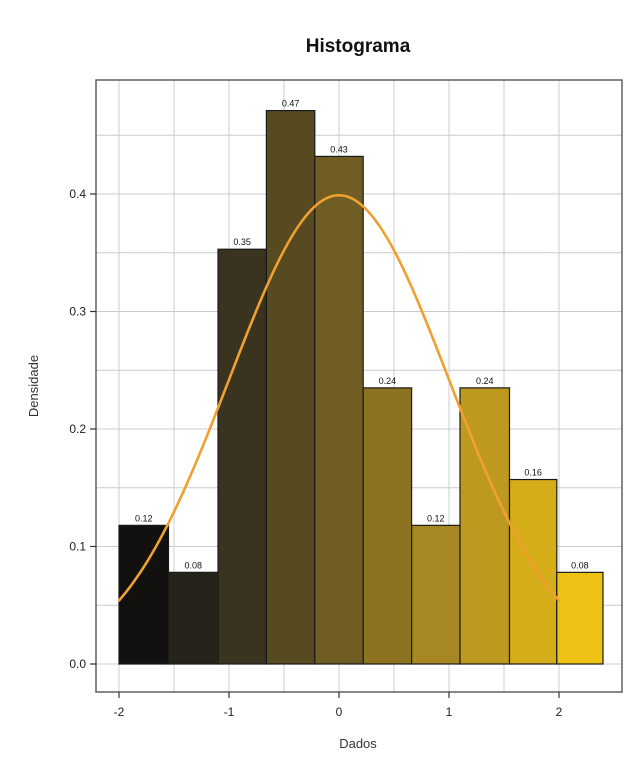 The width and height of the screenshot is (636, 758). What do you see at coordinates (339, 149) in the screenshot?
I see `bar-value-label-5: 0.43` at bounding box center [339, 149].